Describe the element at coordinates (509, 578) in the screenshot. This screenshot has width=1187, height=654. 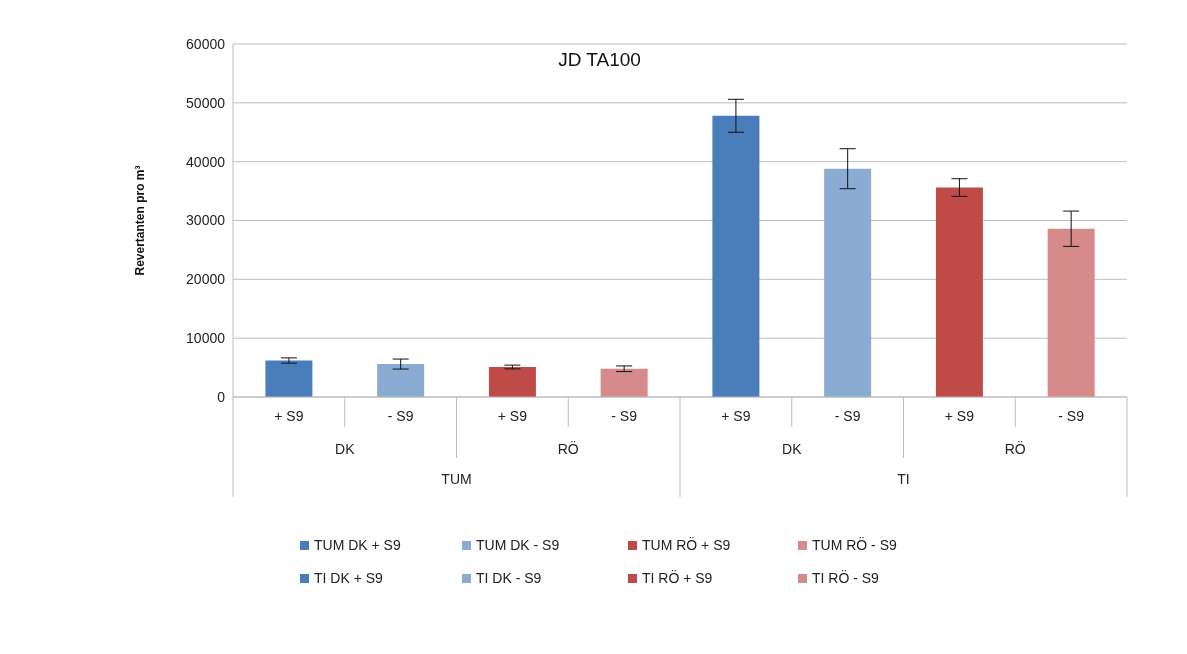
I see `legend-label: TI DK - S9` at that location.